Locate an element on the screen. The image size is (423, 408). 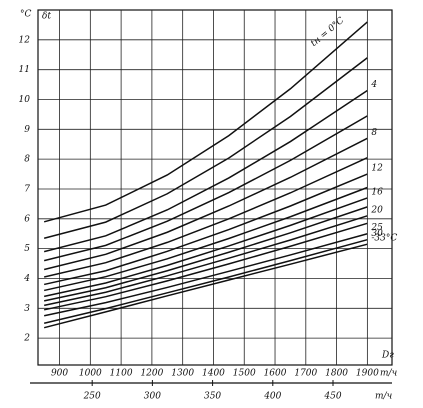
y-tick-label: 9 is located at coordinates (27, 130).